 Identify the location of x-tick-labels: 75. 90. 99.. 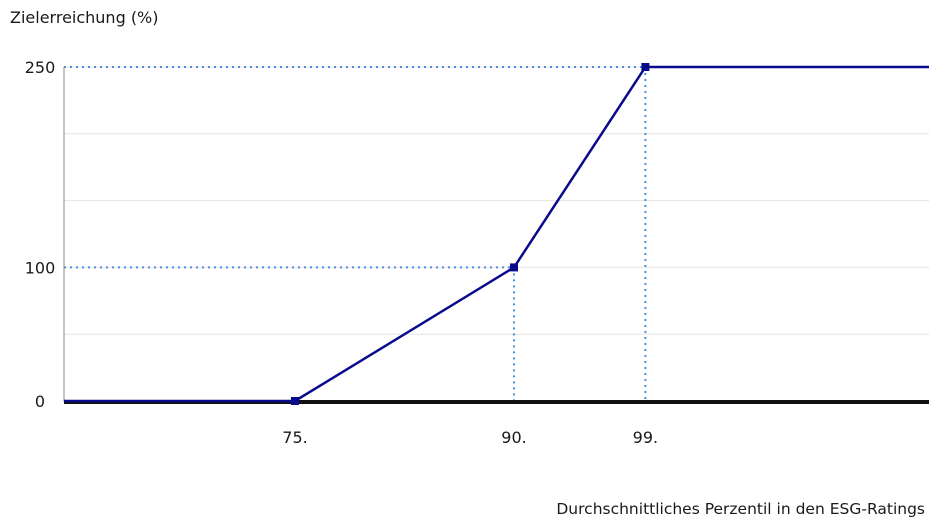
(470, 437).